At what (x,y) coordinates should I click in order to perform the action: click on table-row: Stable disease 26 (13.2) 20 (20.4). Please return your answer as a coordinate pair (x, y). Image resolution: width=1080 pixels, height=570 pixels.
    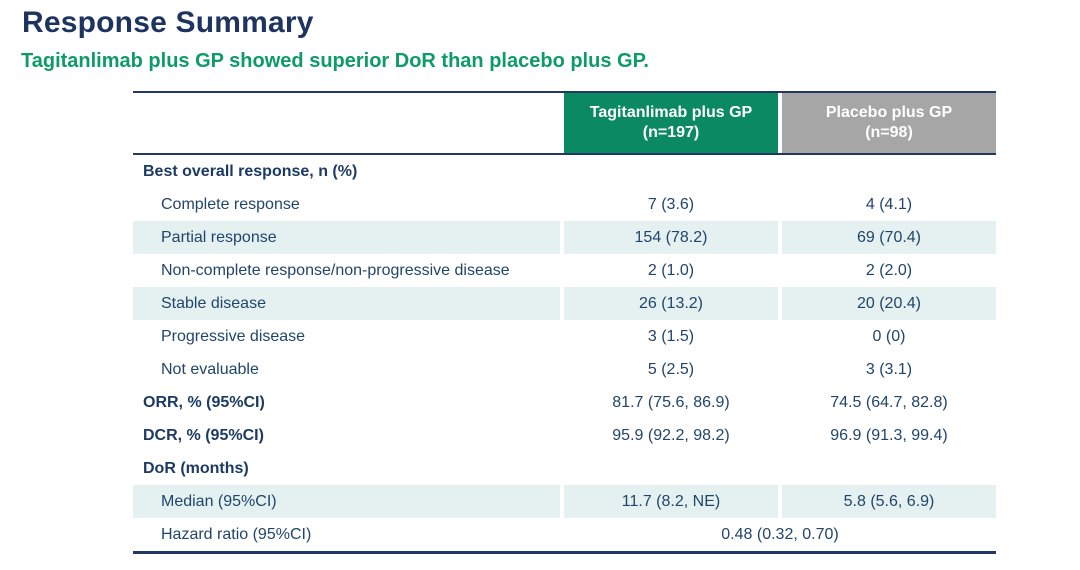
    Looking at the image, I should click on (564, 303).